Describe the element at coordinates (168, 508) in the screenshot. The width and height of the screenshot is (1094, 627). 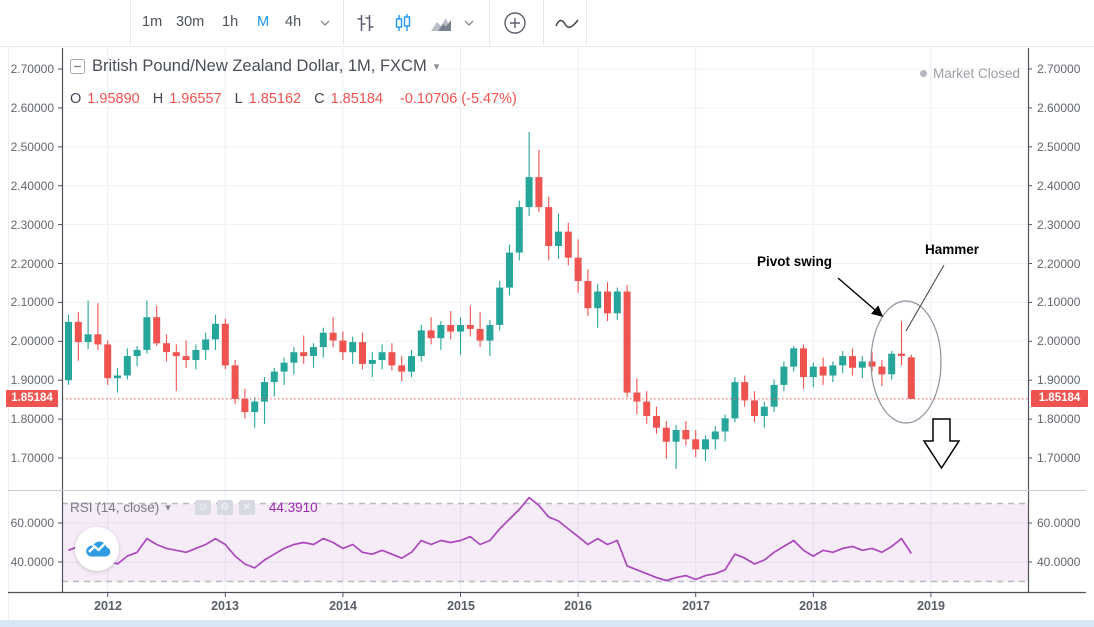
I see `rsi-dropdown-caret: ▾` at that location.